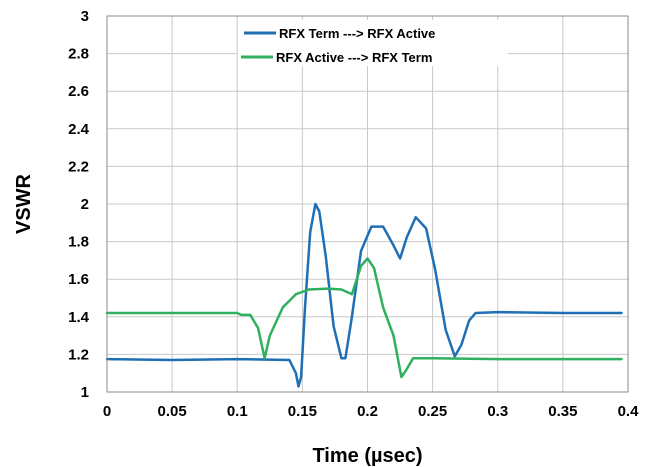 This screenshot has height=467, width=663. Describe the element at coordinates (367, 411) in the screenshot. I see `x-tick-label: 0.2` at that location.